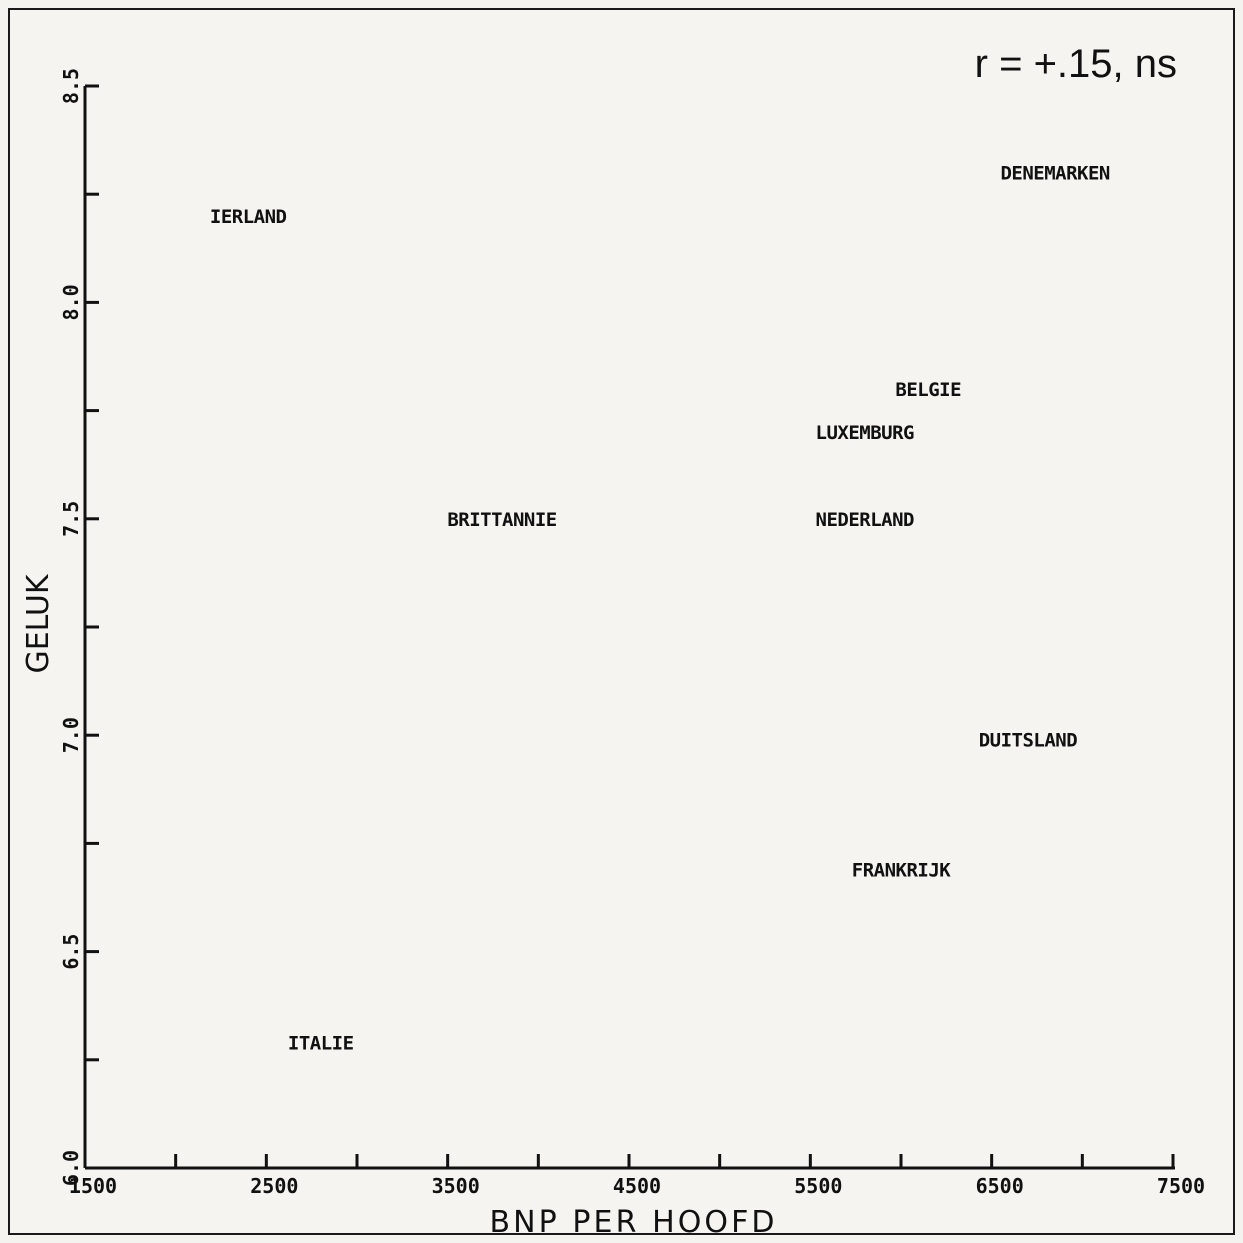  Describe the element at coordinates (71, 519) in the screenshot. I see `y-tick-label: 7.5` at that location.